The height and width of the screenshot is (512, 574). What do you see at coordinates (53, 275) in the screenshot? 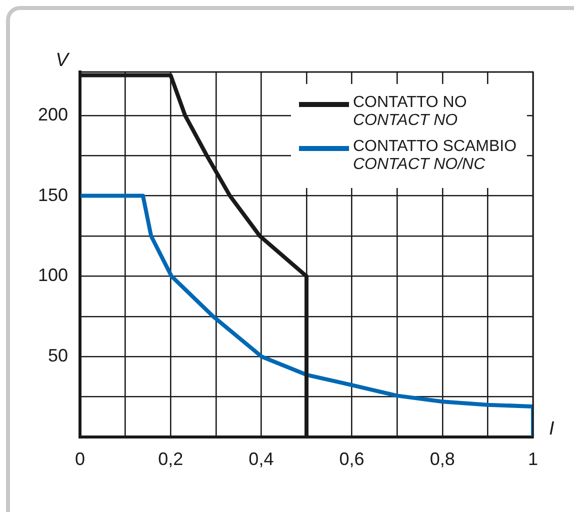
I see `y-tick-label: 100` at bounding box center [53, 275].